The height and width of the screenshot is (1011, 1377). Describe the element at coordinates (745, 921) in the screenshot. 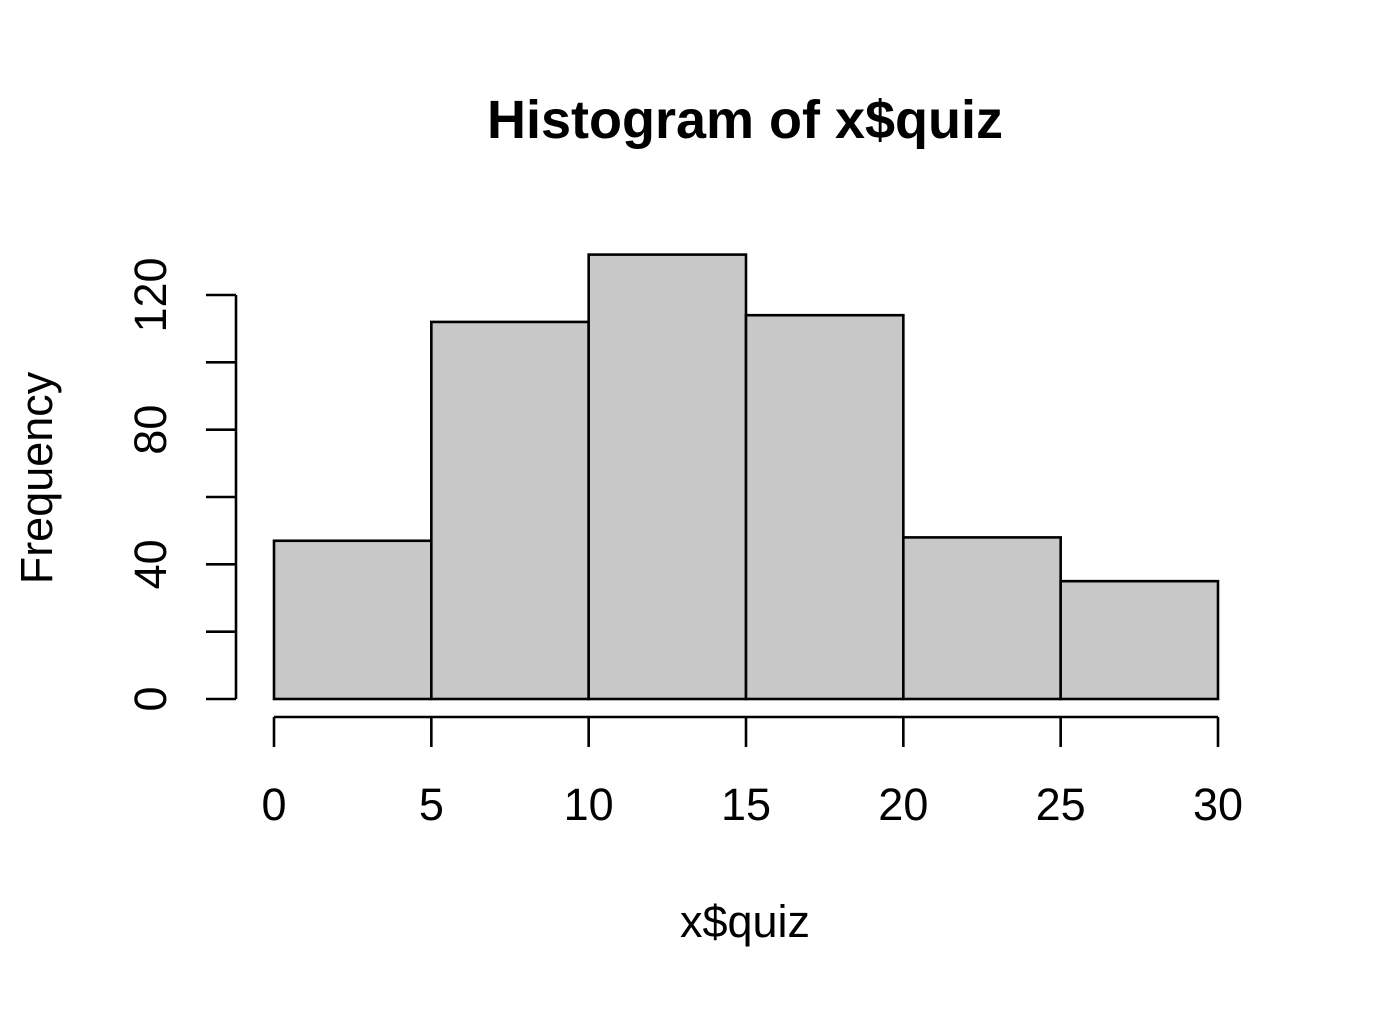

I see `x-axis-label: x$quiz` at that location.